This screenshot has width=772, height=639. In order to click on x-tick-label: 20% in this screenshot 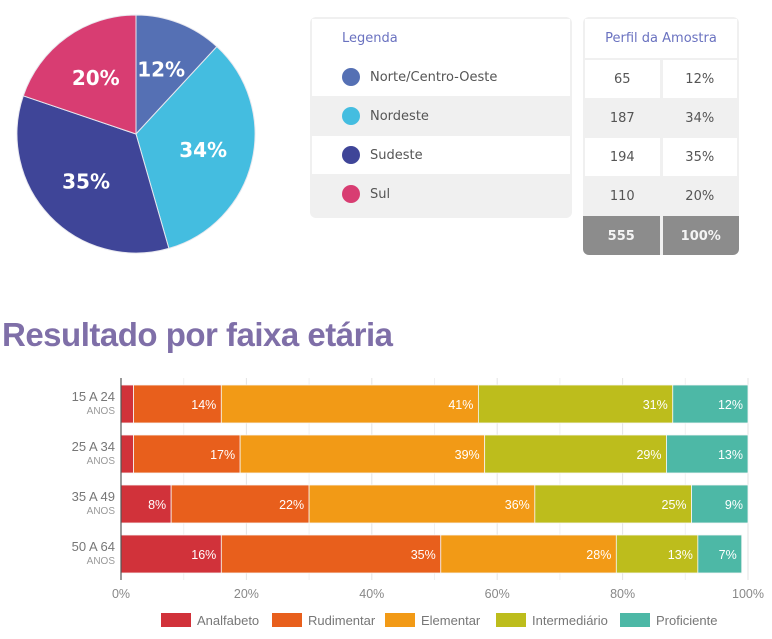, I will do `click(246, 594)`.